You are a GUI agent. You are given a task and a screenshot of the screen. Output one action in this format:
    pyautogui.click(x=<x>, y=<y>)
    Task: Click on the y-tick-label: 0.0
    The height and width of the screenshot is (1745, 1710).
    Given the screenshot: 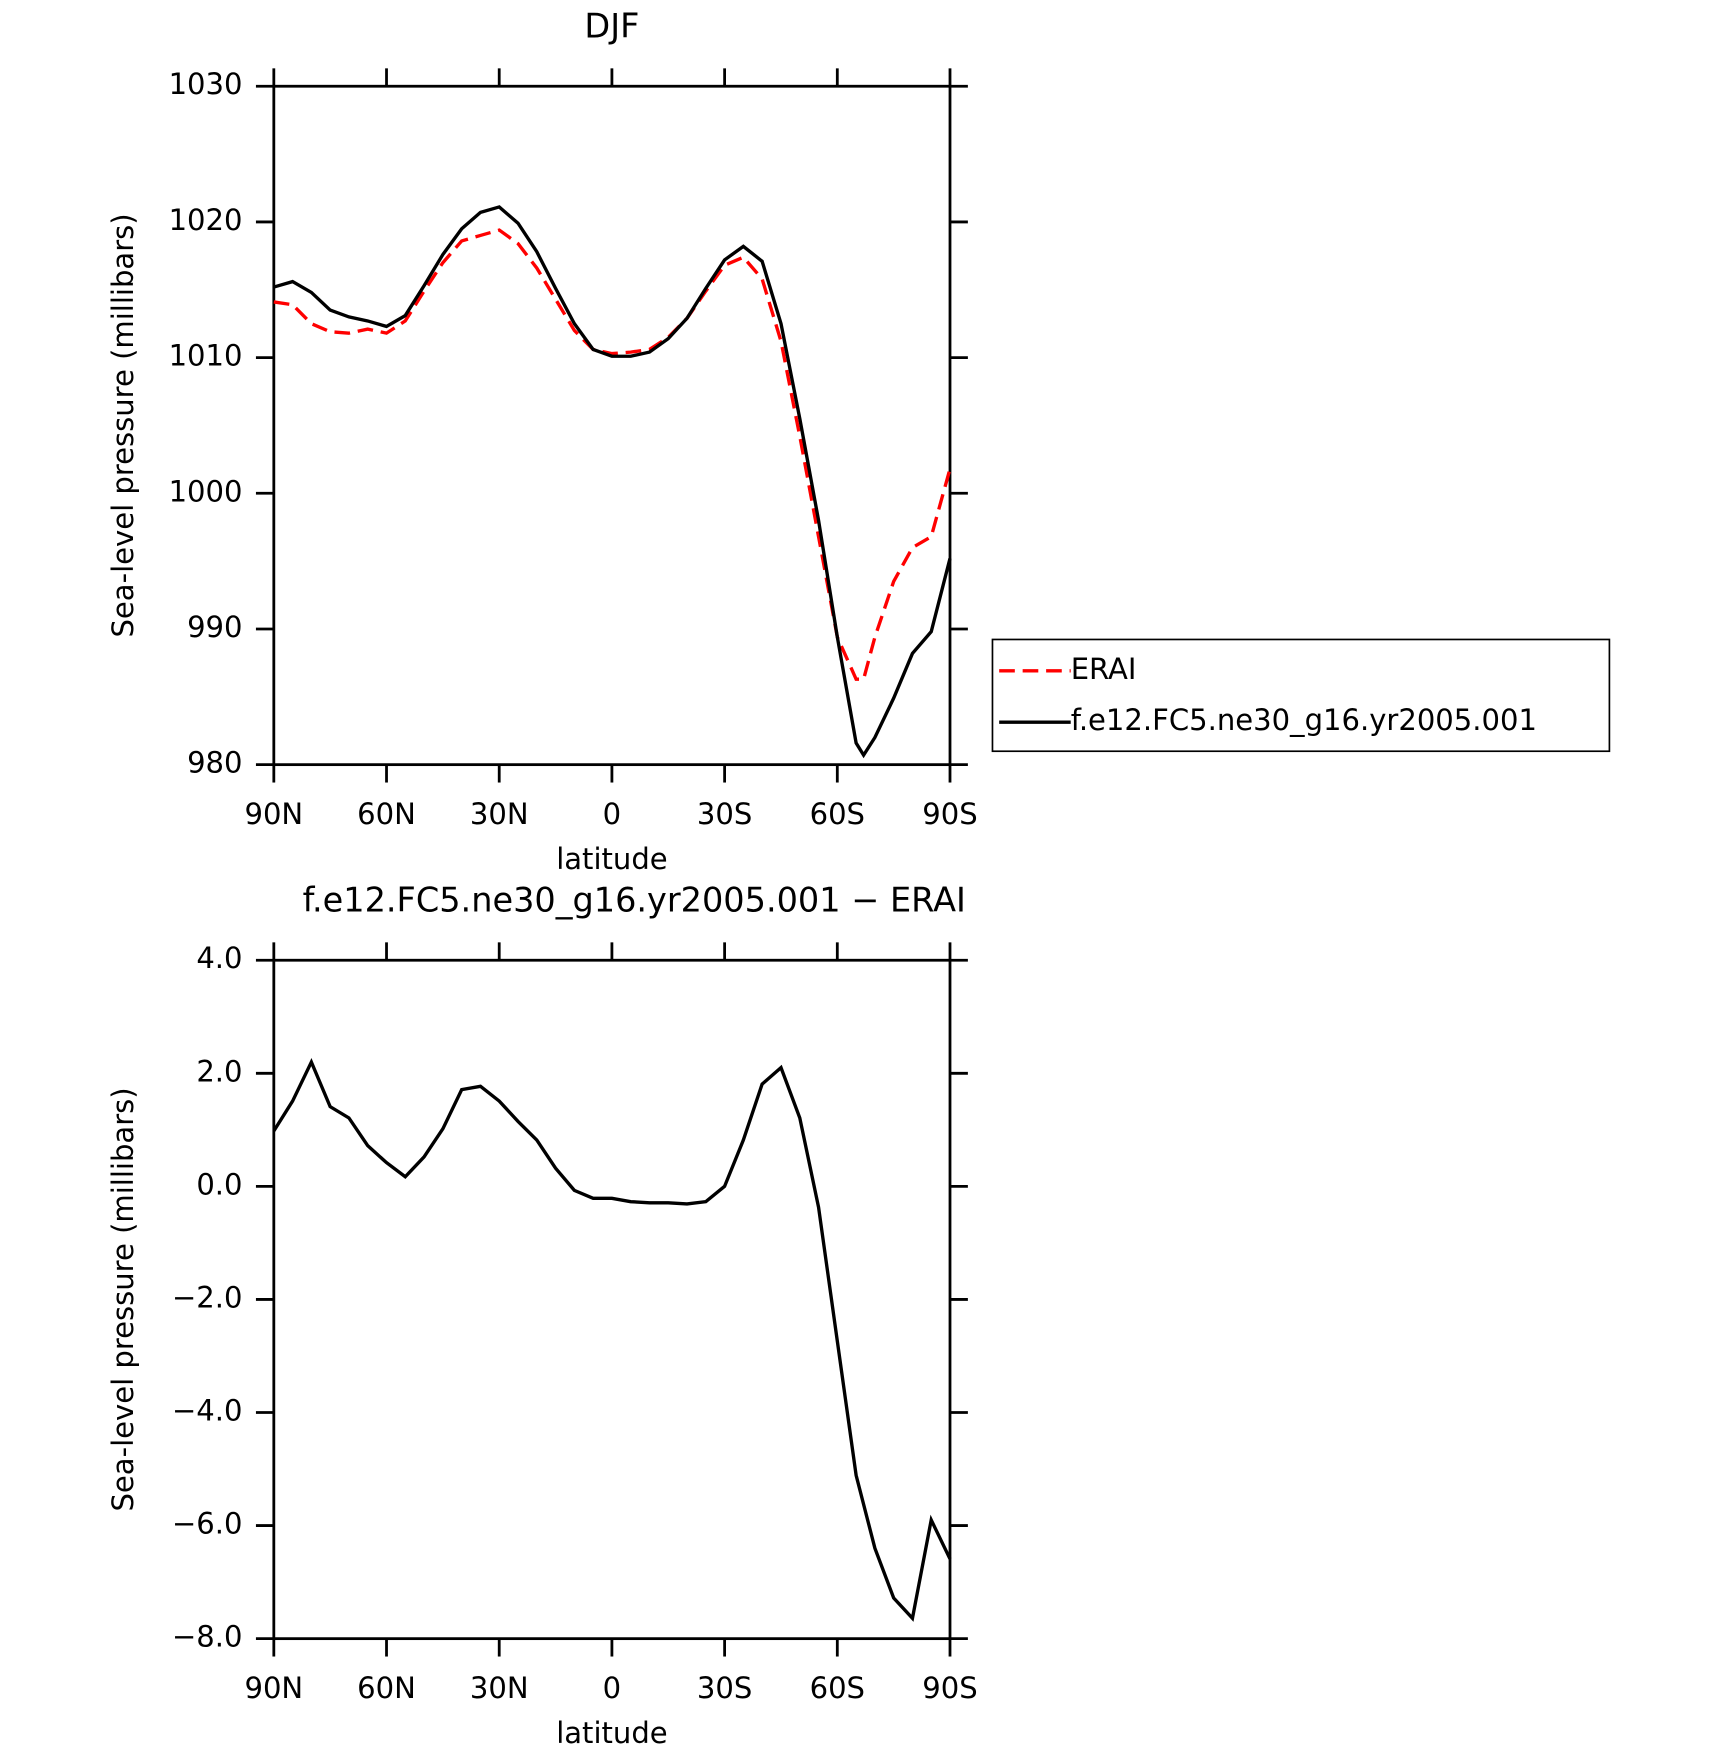 What is the action you would take?
    pyautogui.click(x=219, y=1184)
    